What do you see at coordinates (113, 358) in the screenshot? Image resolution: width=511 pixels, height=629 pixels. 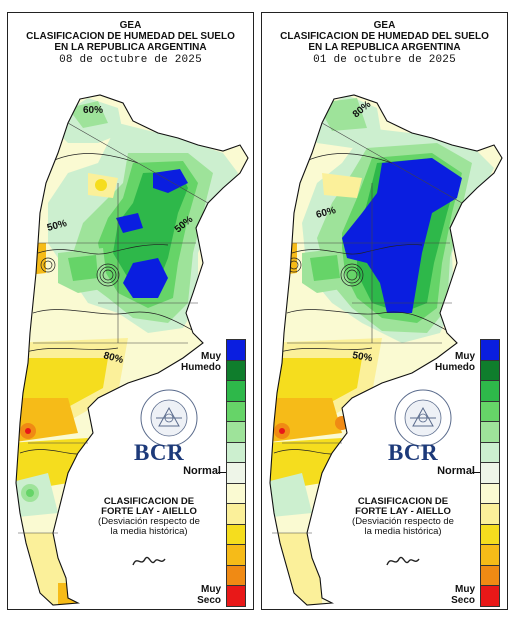 I see `contour-label: 80%` at bounding box center [113, 358].